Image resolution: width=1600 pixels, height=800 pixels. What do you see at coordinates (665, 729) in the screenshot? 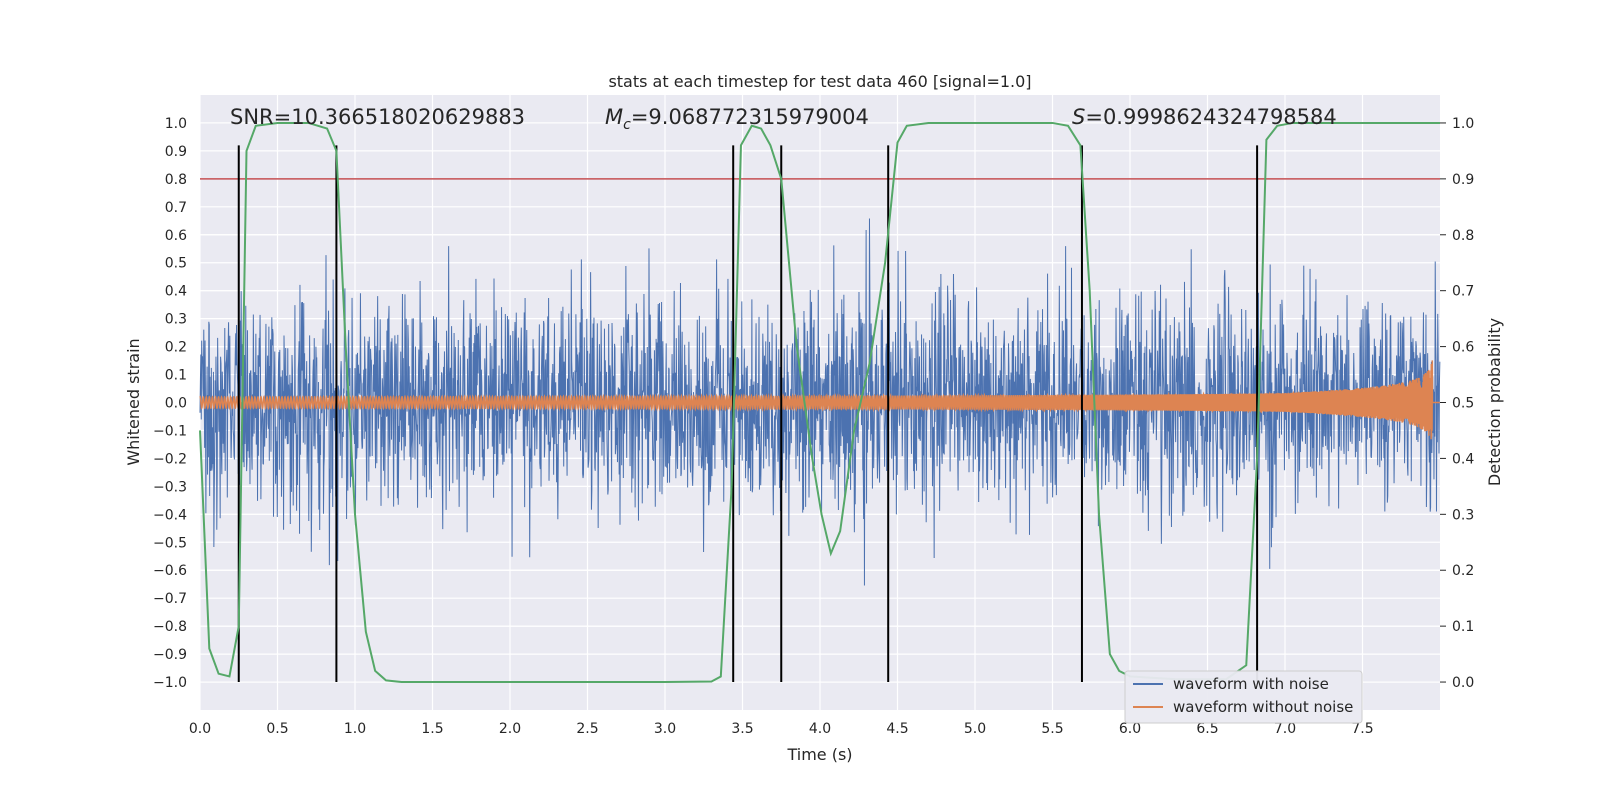
I see `x-tick-label: 3.0` at bounding box center [665, 729].